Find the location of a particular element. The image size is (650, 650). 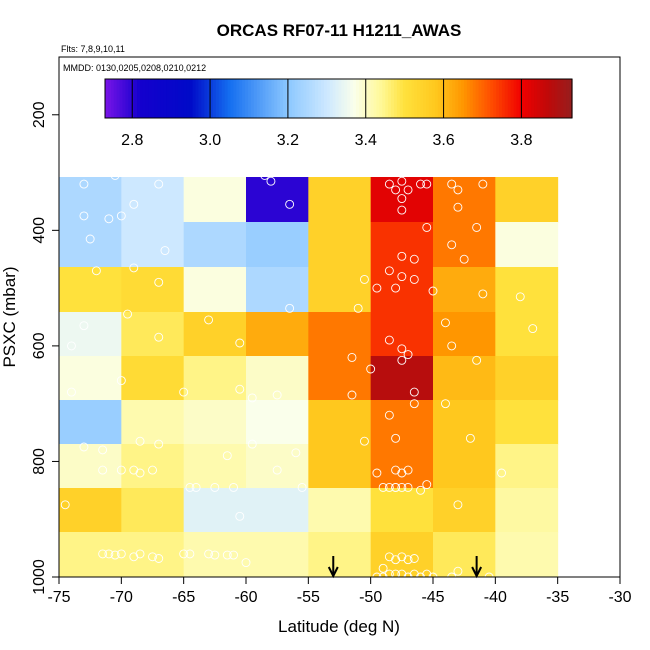

y-tick-label: 400 is located at coordinates (39, 230).